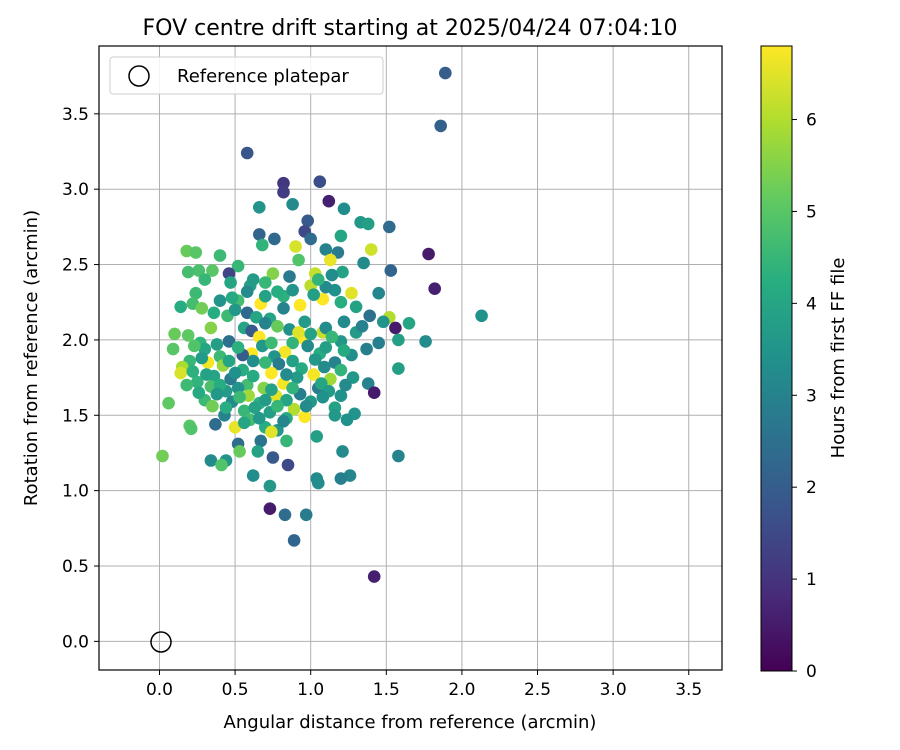 This screenshot has height=750, width=900. Describe the element at coordinates (159, 690) in the screenshot. I see `x-tick-label: 0.0` at that location.